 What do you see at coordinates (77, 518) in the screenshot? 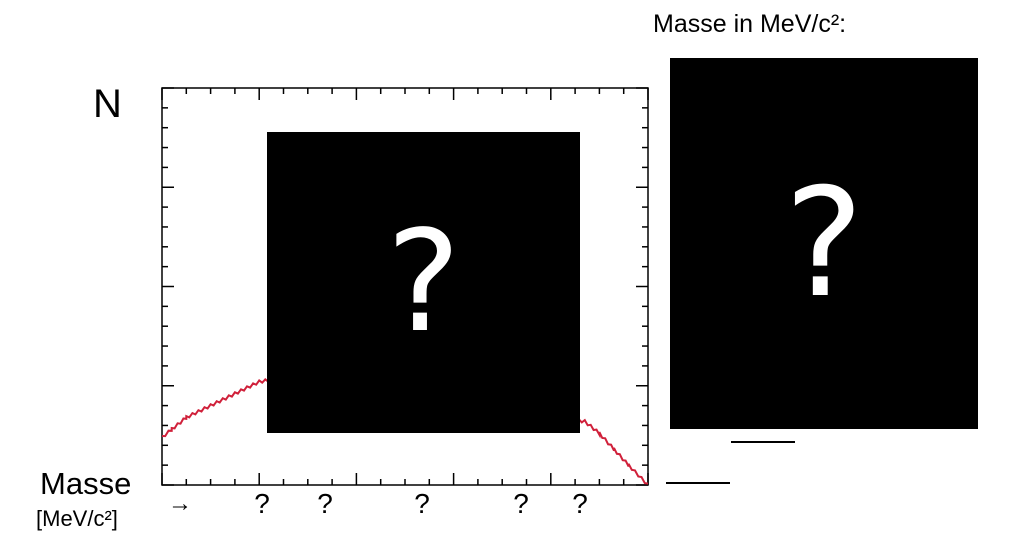
I see `x-axis-unit: [MeV/c²]` at bounding box center [77, 518].